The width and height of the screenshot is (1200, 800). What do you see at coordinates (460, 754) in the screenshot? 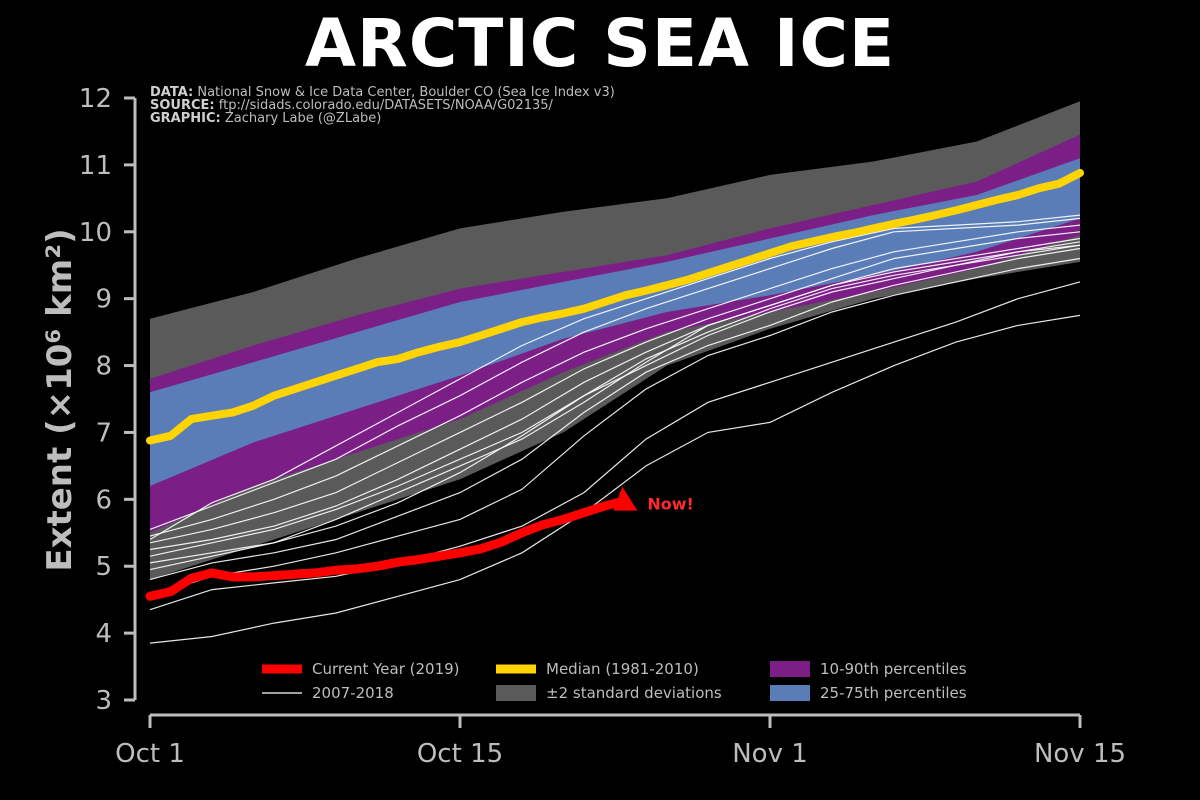
I see `x-tick-label: Oct 15` at bounding box center [460, 754].